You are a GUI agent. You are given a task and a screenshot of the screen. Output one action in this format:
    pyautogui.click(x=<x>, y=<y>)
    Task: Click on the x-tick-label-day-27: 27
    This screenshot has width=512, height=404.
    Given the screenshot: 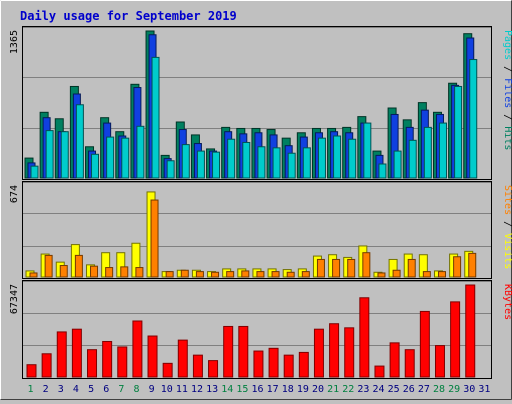 What is the action you would take?
    pyautogui.click(x=424, y=389)
    